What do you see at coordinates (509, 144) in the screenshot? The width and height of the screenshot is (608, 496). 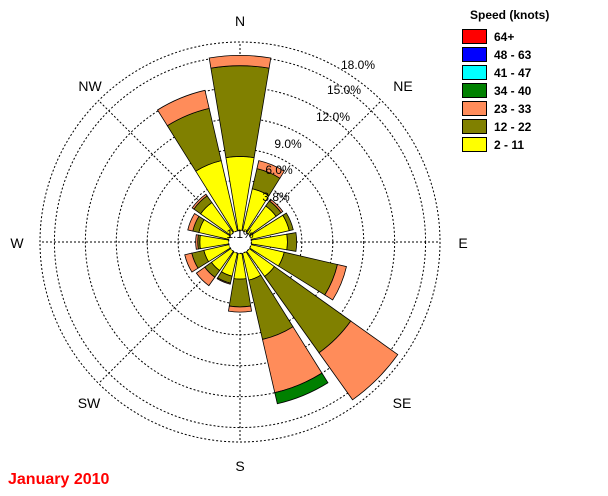 I see `legend-label: 2 - 11` at bounding box center [509, 144].